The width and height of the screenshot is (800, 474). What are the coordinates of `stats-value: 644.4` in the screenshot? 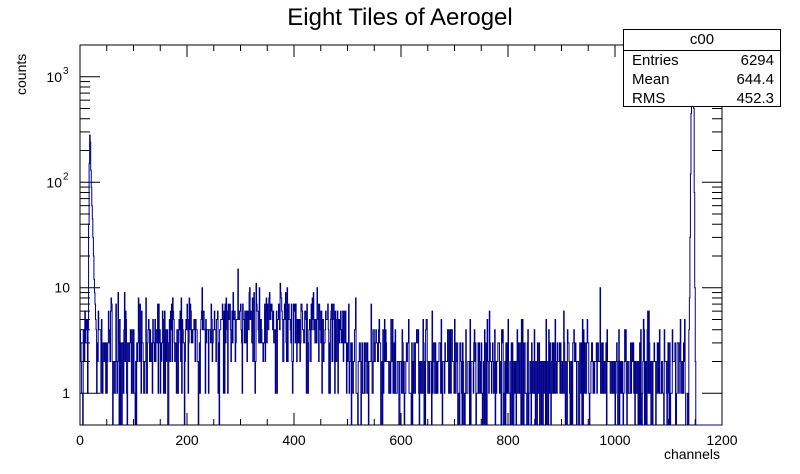 It's located at (755, 79).